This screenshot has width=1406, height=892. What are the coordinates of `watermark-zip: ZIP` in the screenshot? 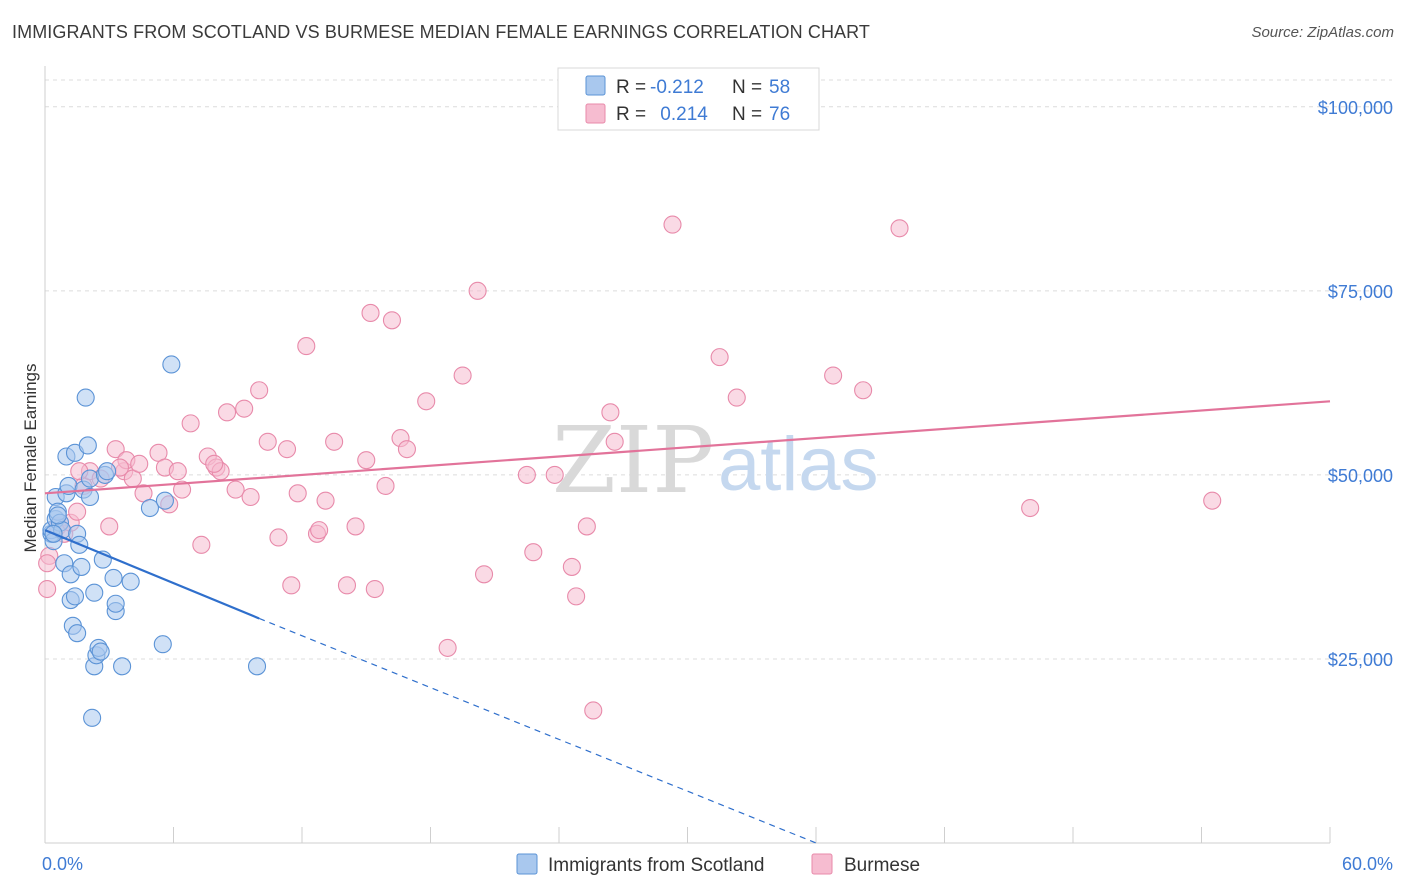 It's located at (633, 460).